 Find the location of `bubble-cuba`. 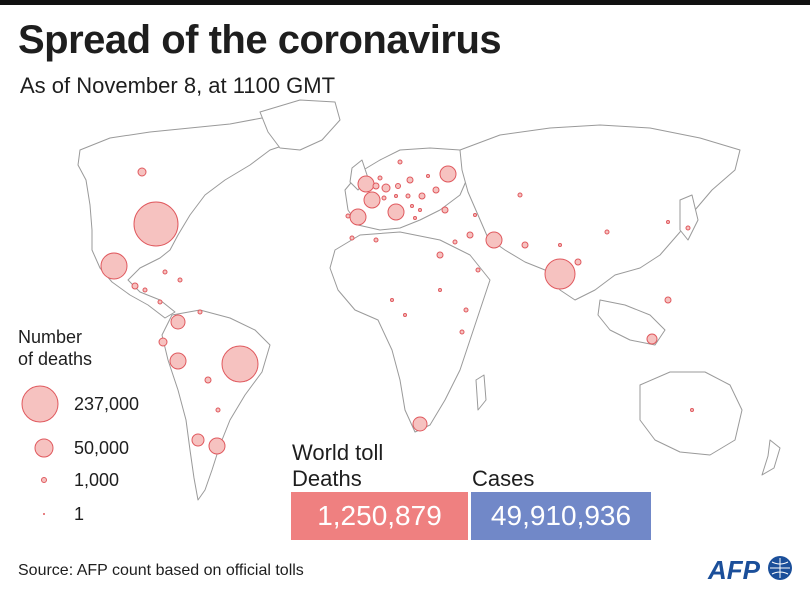

bubble-cuba is located at coordinates (165, 272).